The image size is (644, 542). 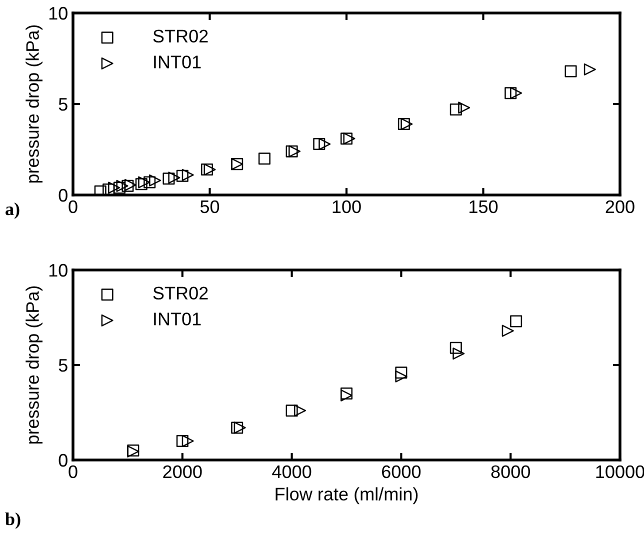 What do you see at coordinates (182, 471) in the screenshot?
I see `x-tick-label: 2000` at bounding box center [182, 471].